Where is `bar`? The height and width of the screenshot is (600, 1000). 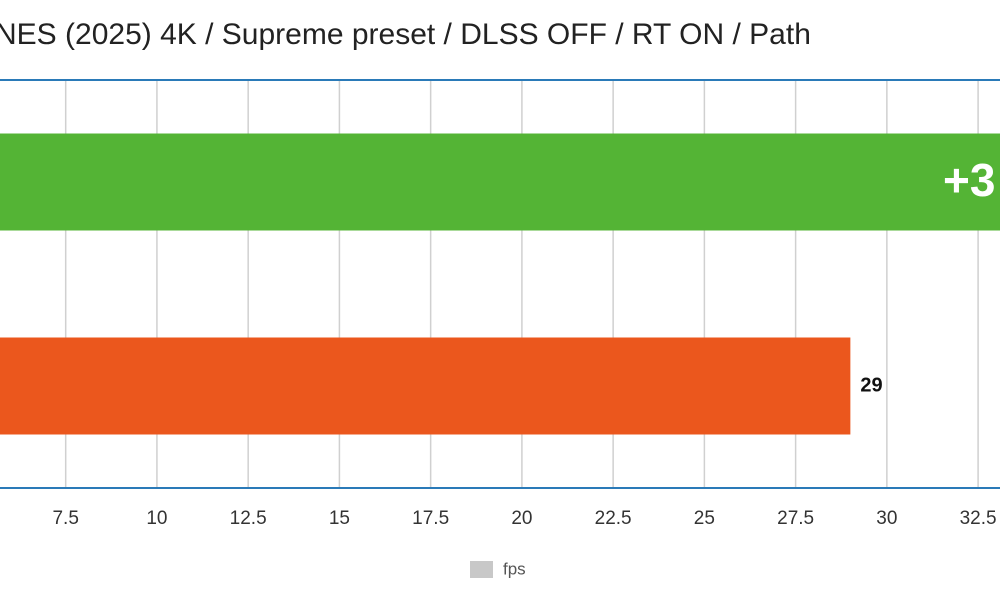 bar is located at coordinates (425, 386).